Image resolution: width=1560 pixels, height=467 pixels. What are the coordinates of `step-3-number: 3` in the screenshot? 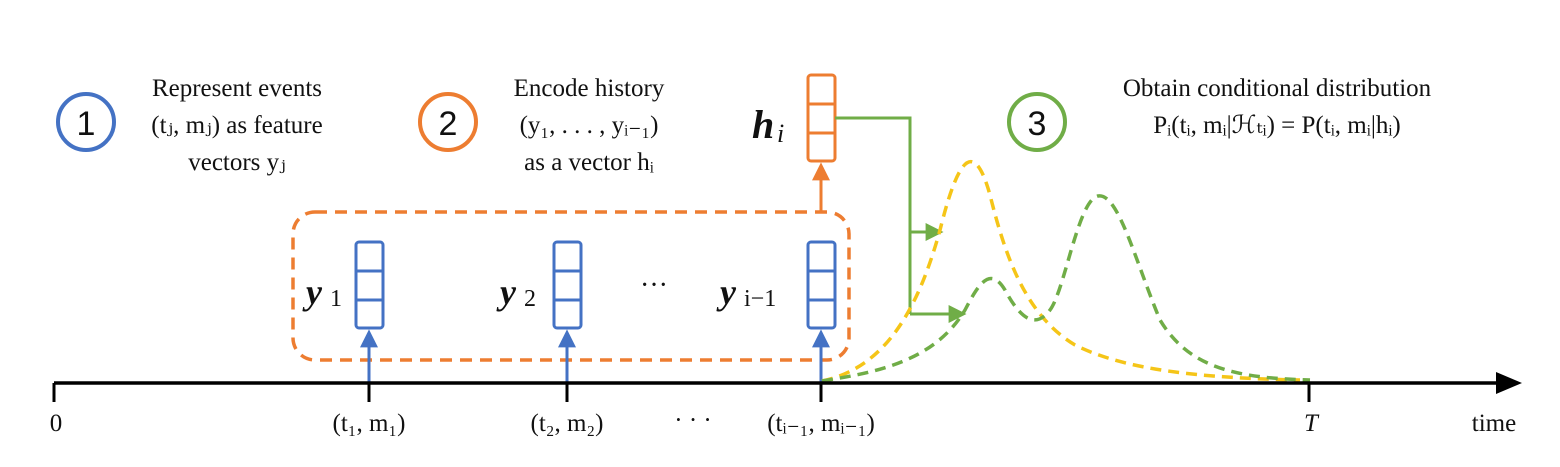 It's located at (1037, 124).